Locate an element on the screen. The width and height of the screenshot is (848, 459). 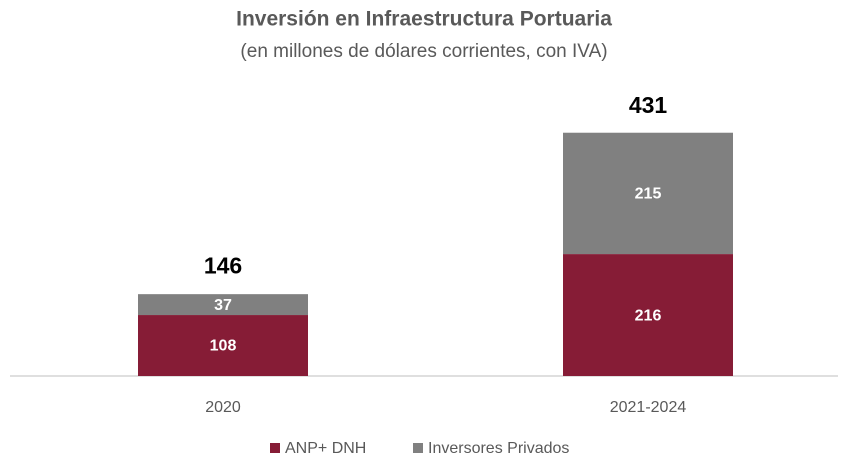
legend-label: ANP+ DNH is located at coordinates (325, 448).